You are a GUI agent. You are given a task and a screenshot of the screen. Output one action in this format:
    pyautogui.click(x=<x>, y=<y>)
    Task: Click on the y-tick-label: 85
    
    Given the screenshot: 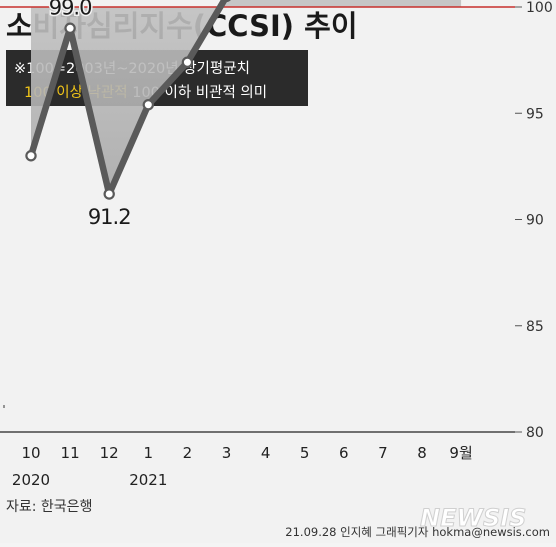 What is the action you would take?
    pyautogui.click(x=535, y=327)
    